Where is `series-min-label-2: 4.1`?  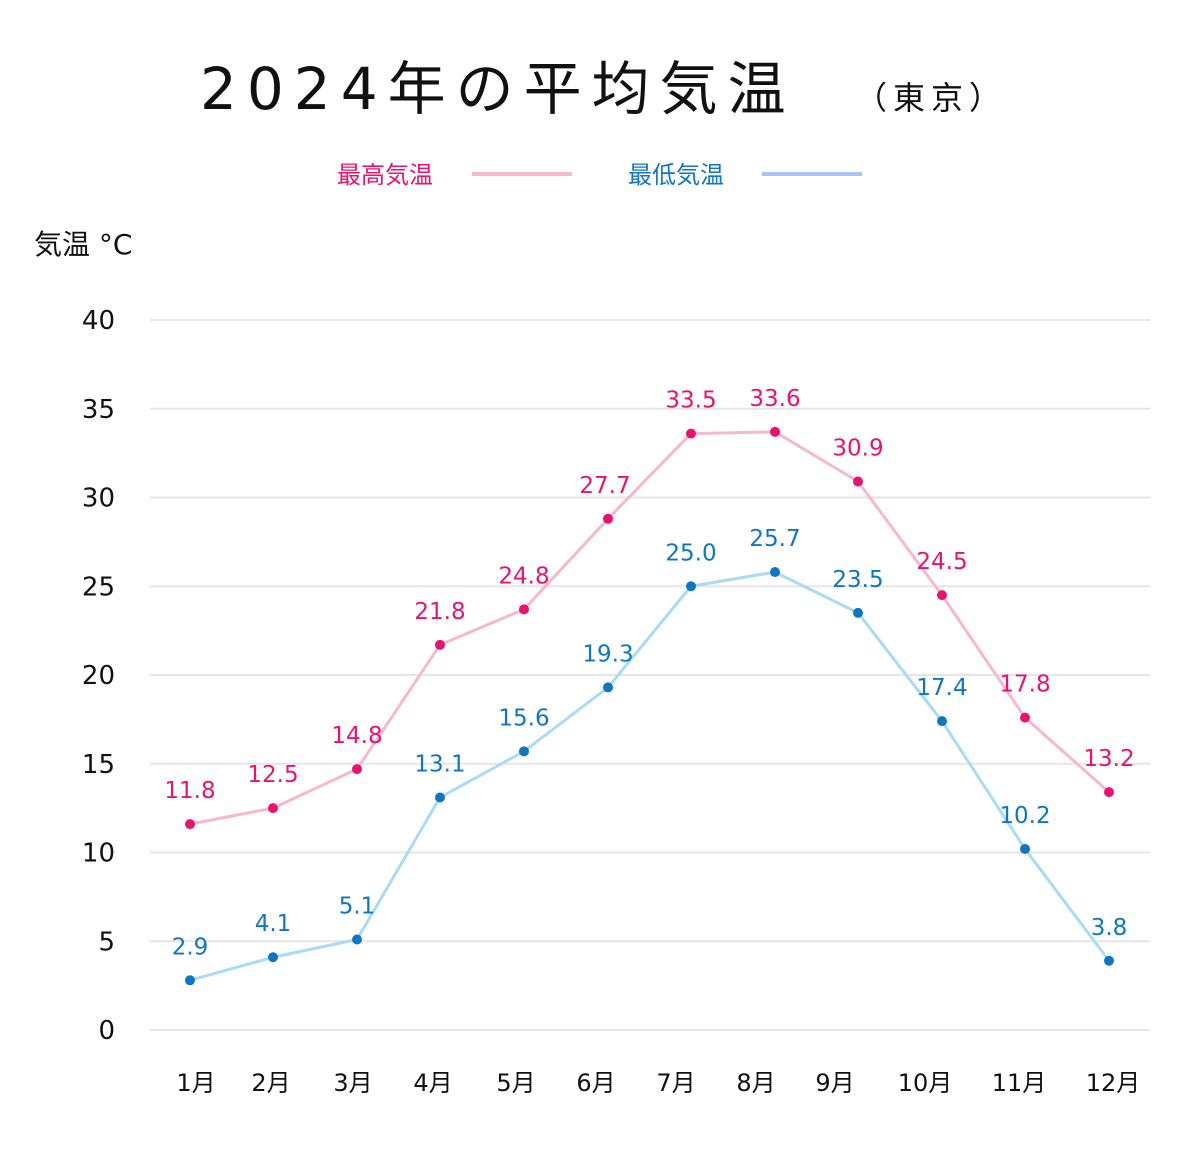
series-min-label-2: 4.1 is located at coordinates (273, 924).